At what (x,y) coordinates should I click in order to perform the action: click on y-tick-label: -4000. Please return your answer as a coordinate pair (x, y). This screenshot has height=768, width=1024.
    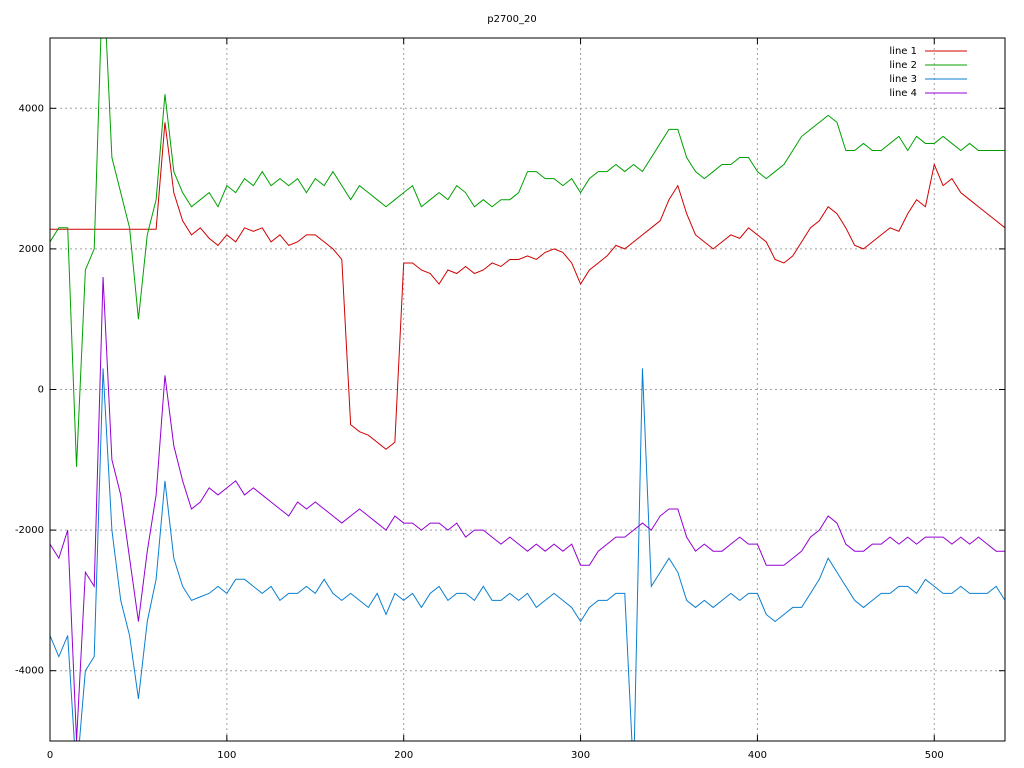
    Looking at the image, I should click on (29, 671).